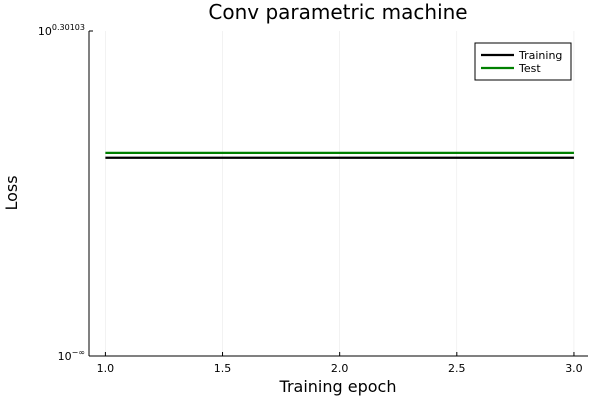 This screenshot has width=600, height=400. What do you see at coordinates (338, 386) in the screenshot?
I see `x-axis-label: Training epoch` at bounding box center [338, 386].